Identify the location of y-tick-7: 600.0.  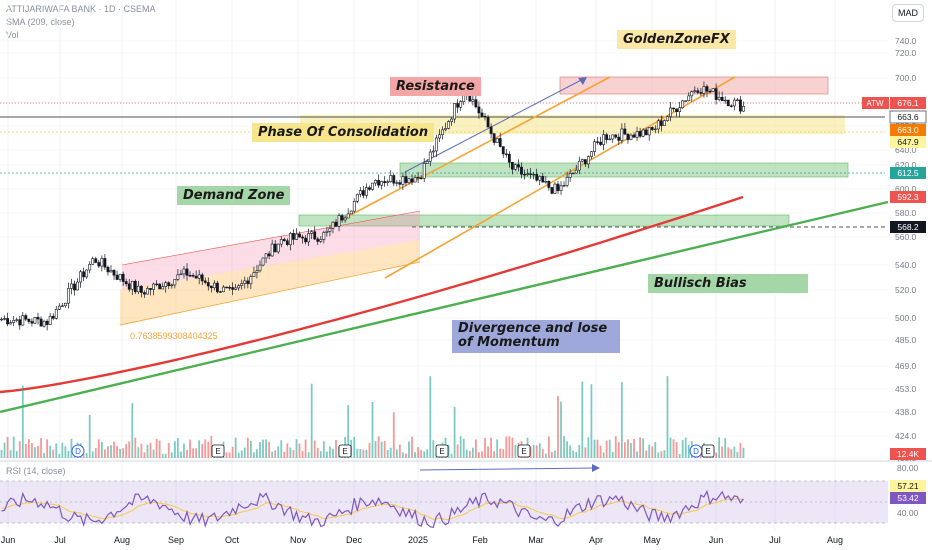
(906, 189).